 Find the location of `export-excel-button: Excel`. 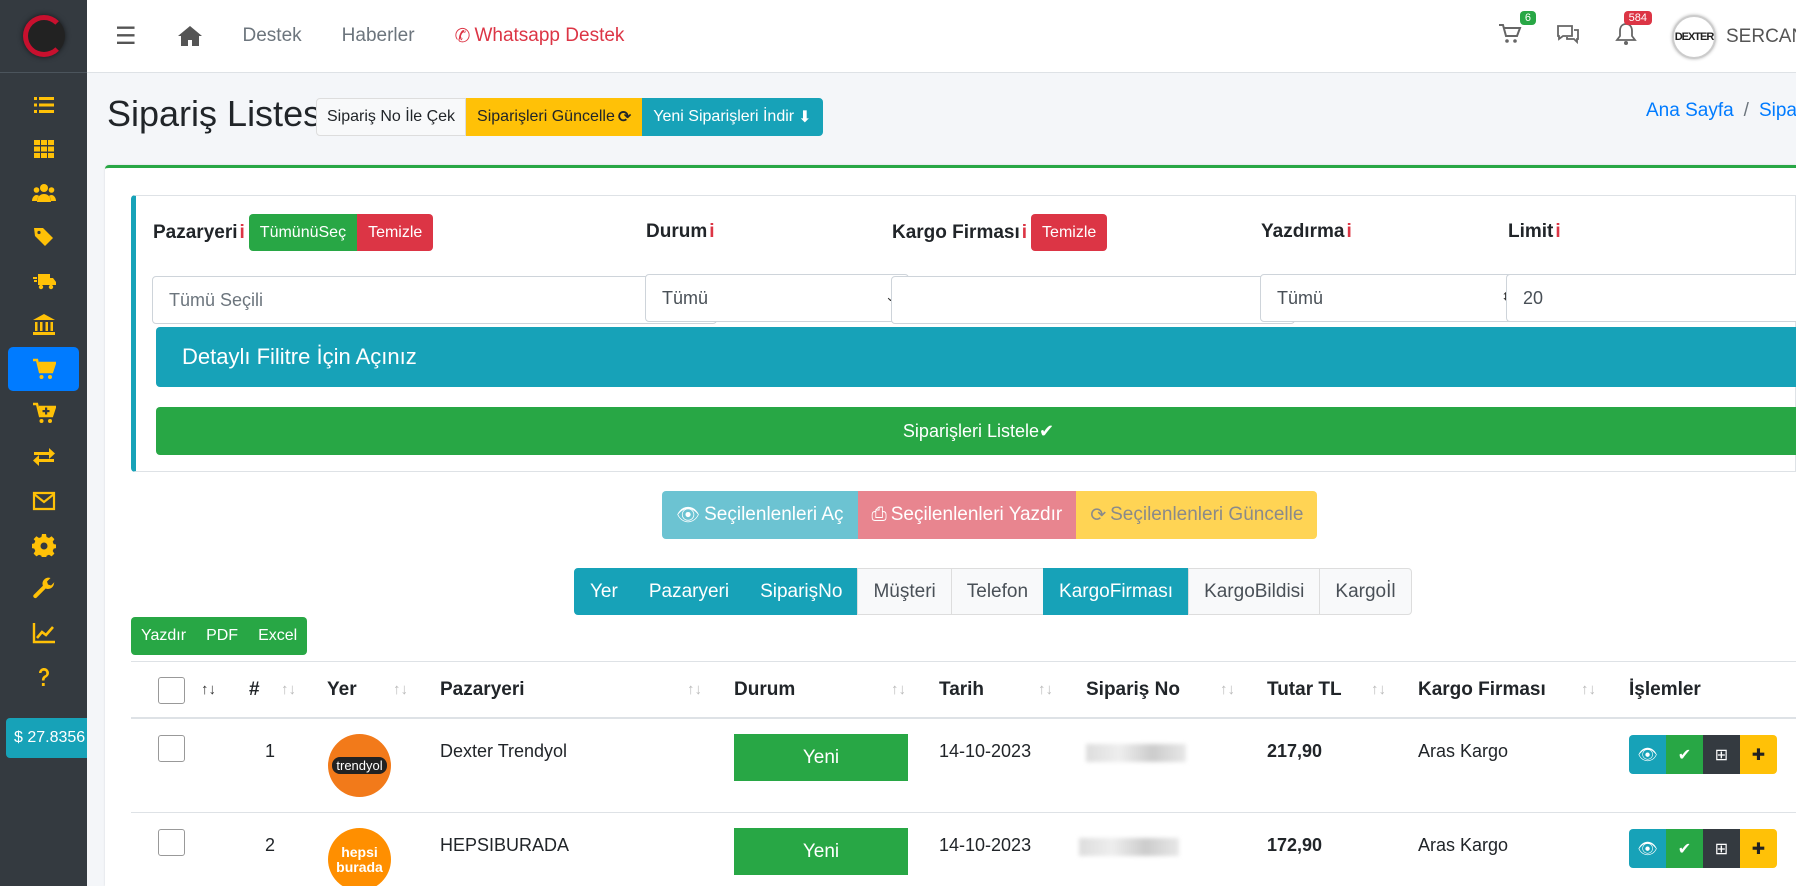

export-excel-button: Excel is located at coordinates (278, 635).